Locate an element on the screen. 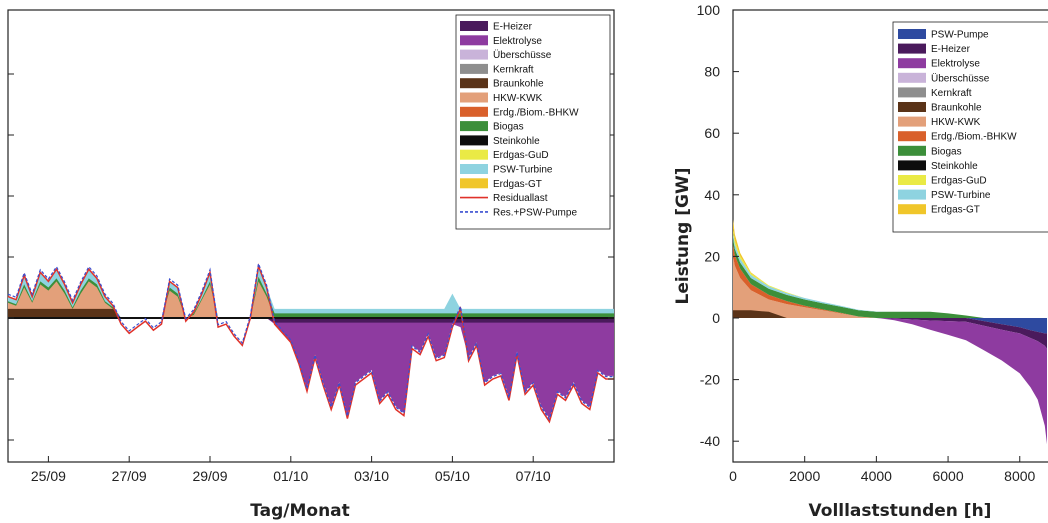  left-legend-label-3: Kernkraft is located at coordinates (513, 69).